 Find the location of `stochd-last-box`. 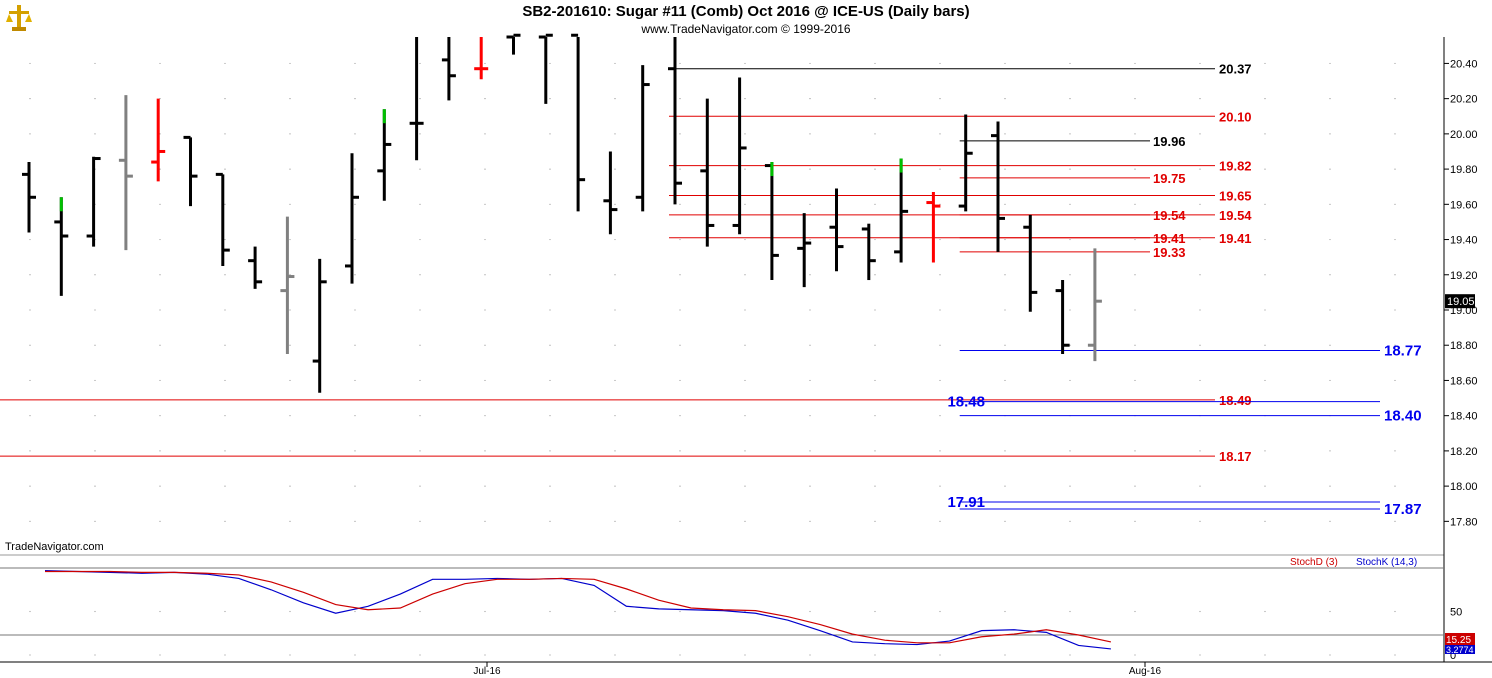

stochd-last-box is located at coordinates (1460, 639).